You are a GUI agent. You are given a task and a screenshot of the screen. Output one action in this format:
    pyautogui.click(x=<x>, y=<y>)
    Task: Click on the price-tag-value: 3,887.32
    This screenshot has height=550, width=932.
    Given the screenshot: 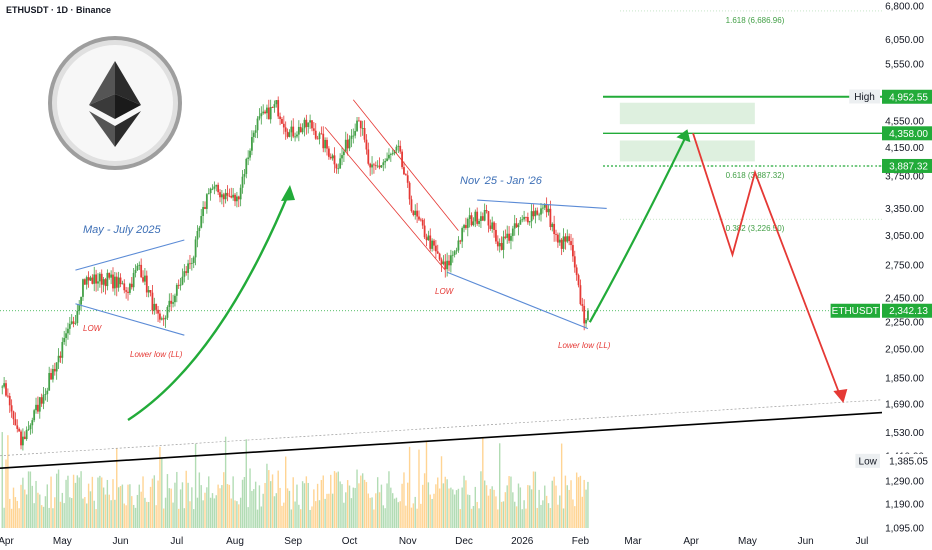 What is the action you would take?
    pyautogui.click(x=908, y=166)
    